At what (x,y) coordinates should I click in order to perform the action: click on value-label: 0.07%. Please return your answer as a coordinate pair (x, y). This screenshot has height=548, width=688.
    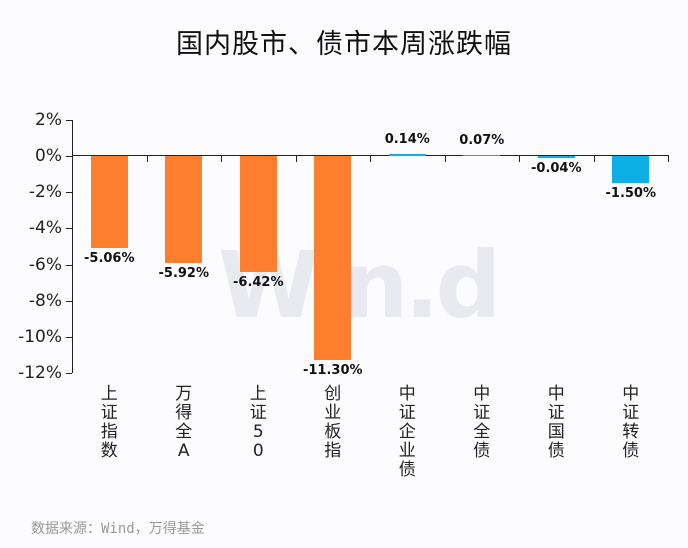
    Looking at the image, I should click on (482, 140).